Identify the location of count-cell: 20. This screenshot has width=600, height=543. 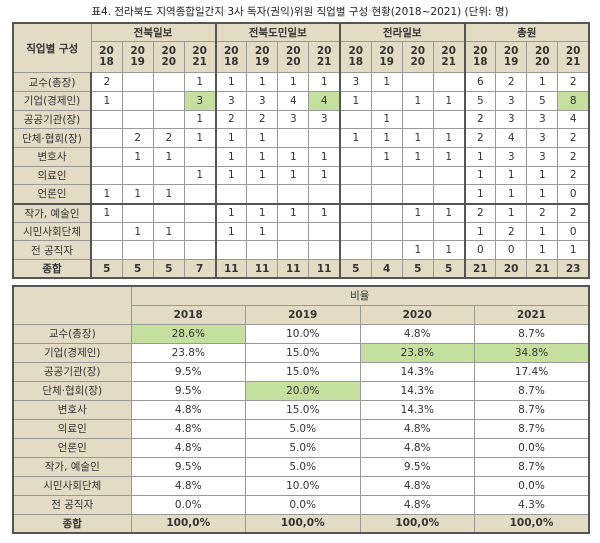
(511, 269).